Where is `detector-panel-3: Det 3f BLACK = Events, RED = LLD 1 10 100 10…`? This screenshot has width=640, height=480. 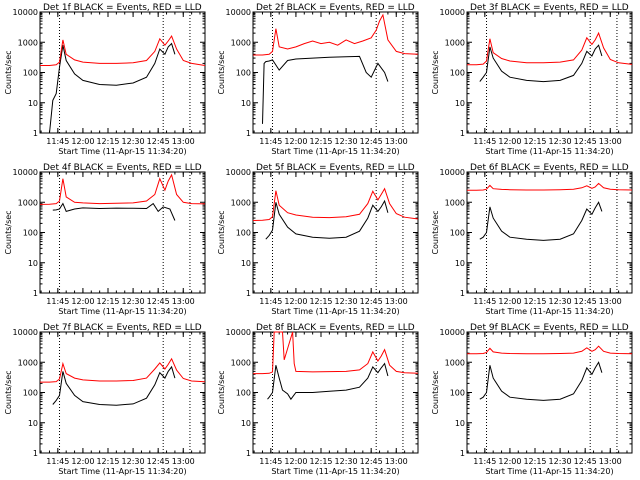 detector-panel-3: Det 3f BLACK = Events, RED = LLD 1 10 100 10… is located at coordinates (532, 79).